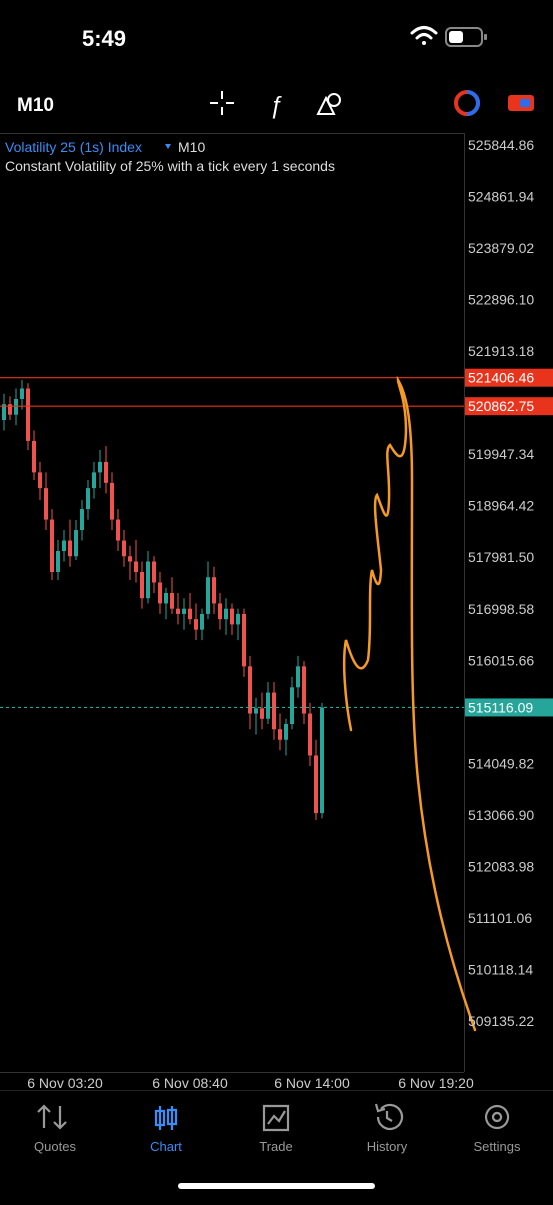 The height and width of the screenshot is (1205, 553). Describe the element at coordinates (387, 1146) in the screenshot. I see `tab-label: History` at that location.